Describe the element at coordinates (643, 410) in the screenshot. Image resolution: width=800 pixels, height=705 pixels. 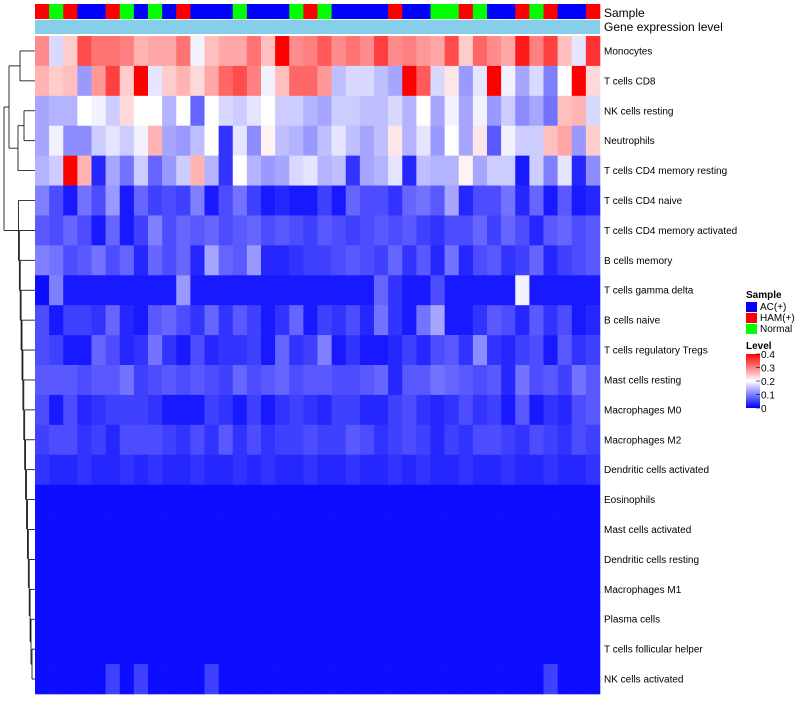
I see `row-label: Macrophages M0` at that location.